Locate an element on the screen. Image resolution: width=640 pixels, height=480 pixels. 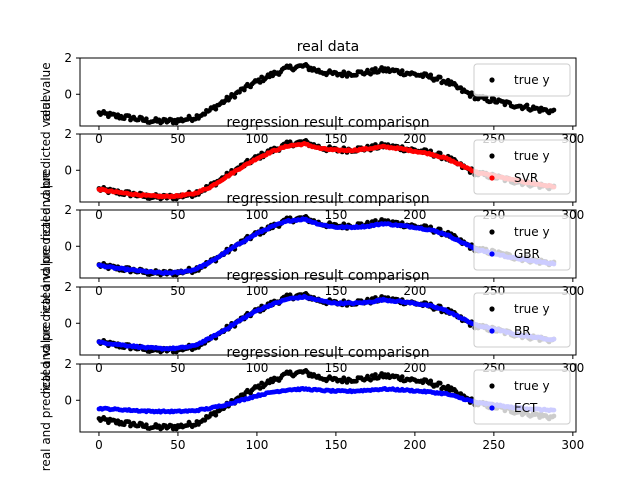
legend: true y GBR is located at coordinates (522, 243).